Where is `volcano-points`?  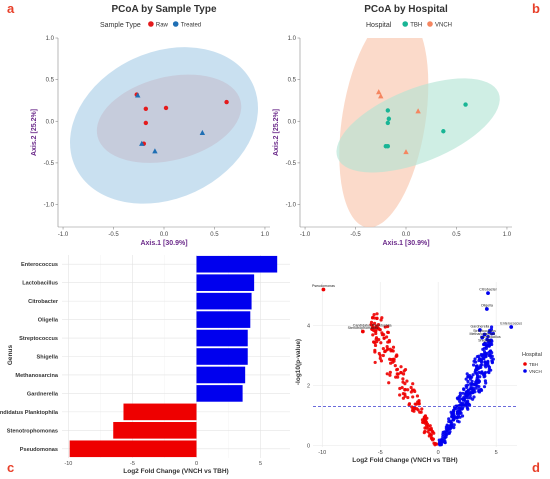
volcano-points is located at coordinates (432, 379).